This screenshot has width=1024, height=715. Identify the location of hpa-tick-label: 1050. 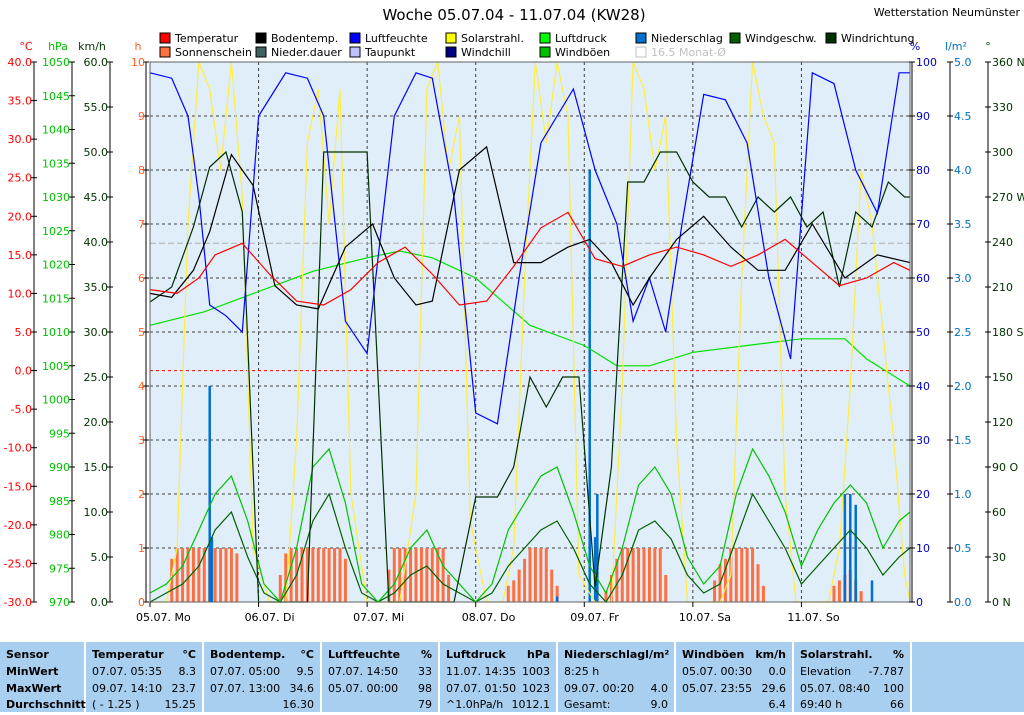
(56, 62).